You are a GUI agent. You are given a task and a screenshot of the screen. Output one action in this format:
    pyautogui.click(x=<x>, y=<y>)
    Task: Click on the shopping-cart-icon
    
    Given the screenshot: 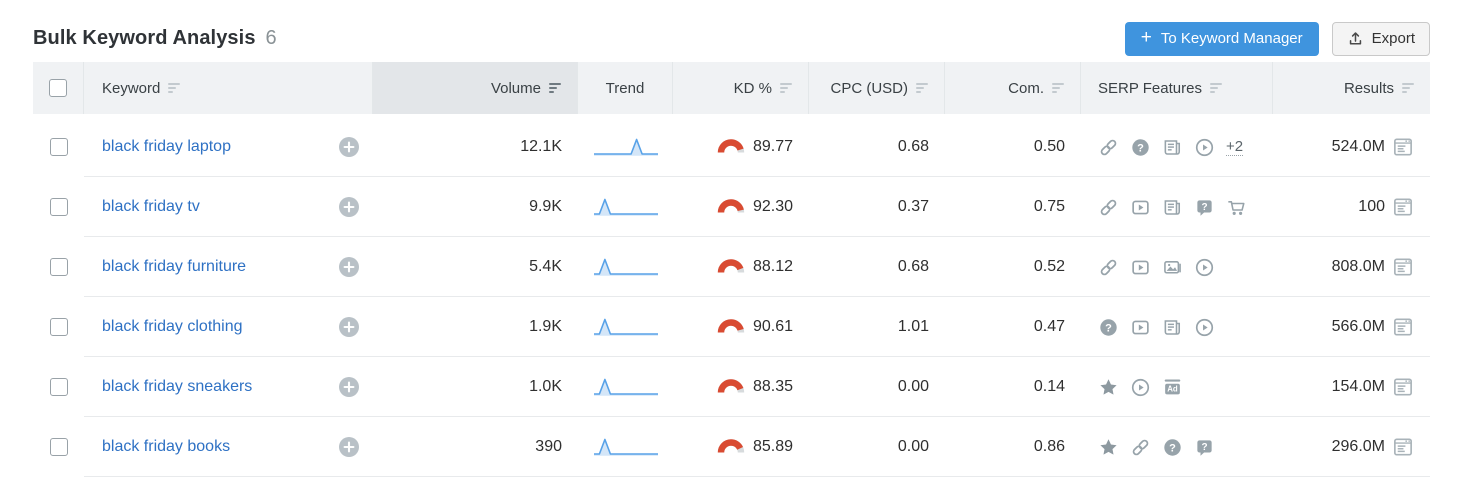 What is the action you would take?
    pyautogui.click(x=1236, y=207)
    